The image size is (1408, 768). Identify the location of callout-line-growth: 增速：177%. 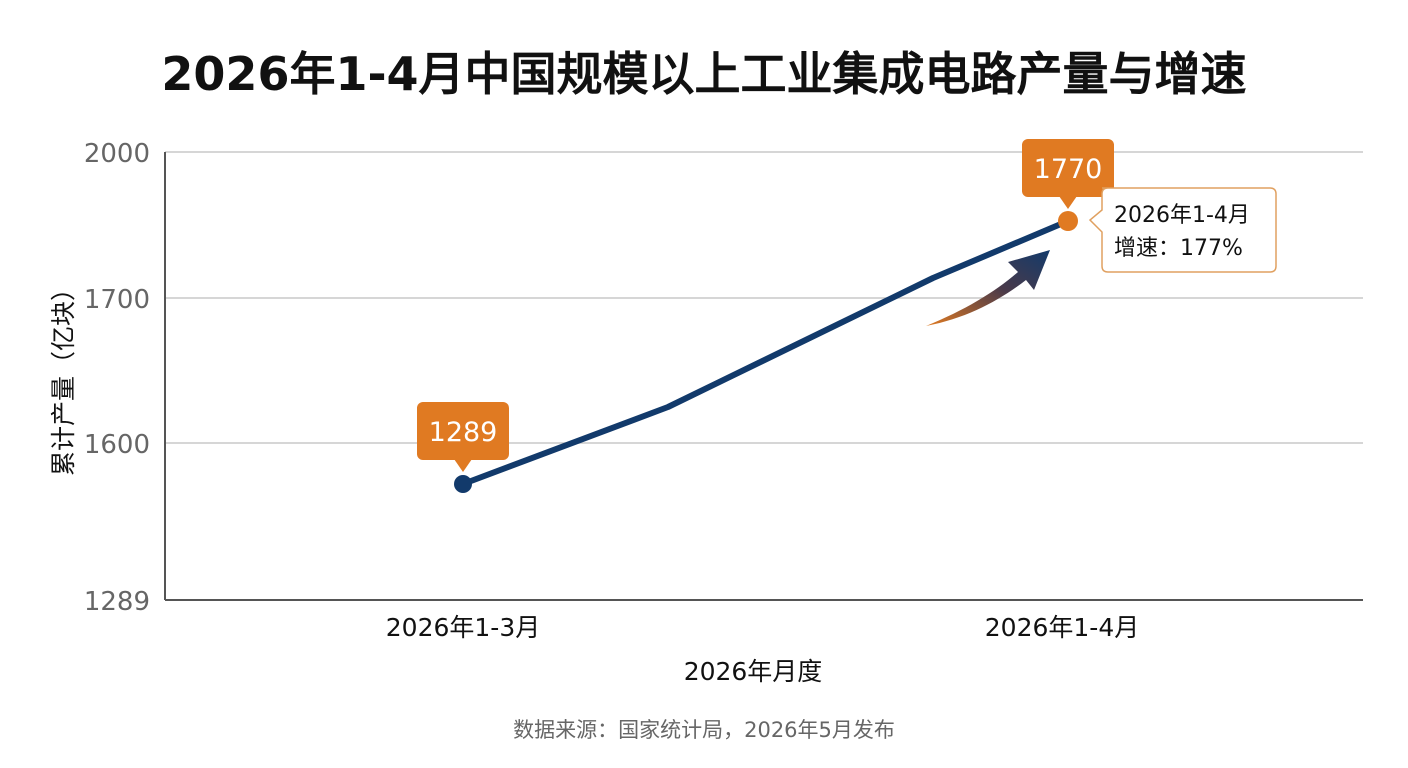
(1178, 248).